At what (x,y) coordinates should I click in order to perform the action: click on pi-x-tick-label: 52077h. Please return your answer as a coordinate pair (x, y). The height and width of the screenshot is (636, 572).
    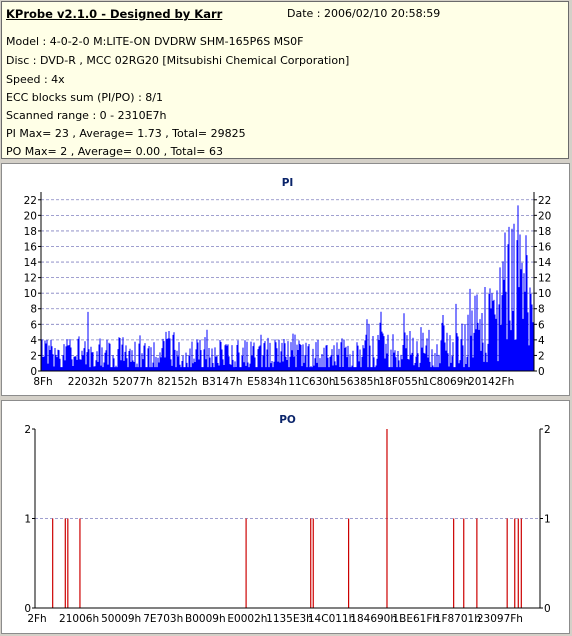
    Looking at the image, I should click on (133, 382).